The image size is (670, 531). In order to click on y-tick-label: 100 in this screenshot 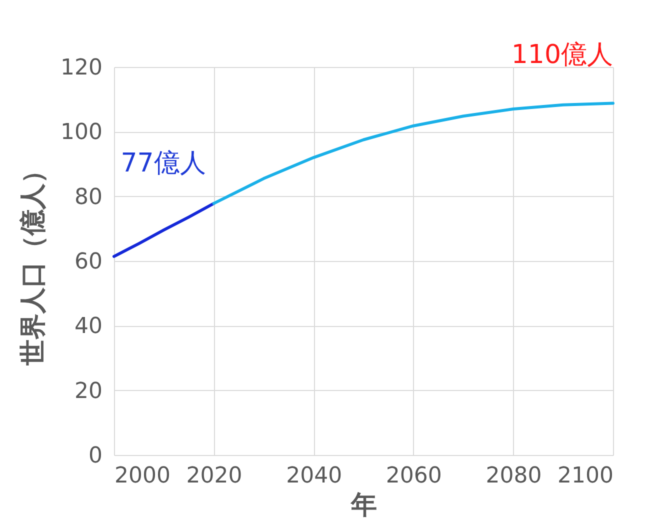, I will do `click(81, 133)`.